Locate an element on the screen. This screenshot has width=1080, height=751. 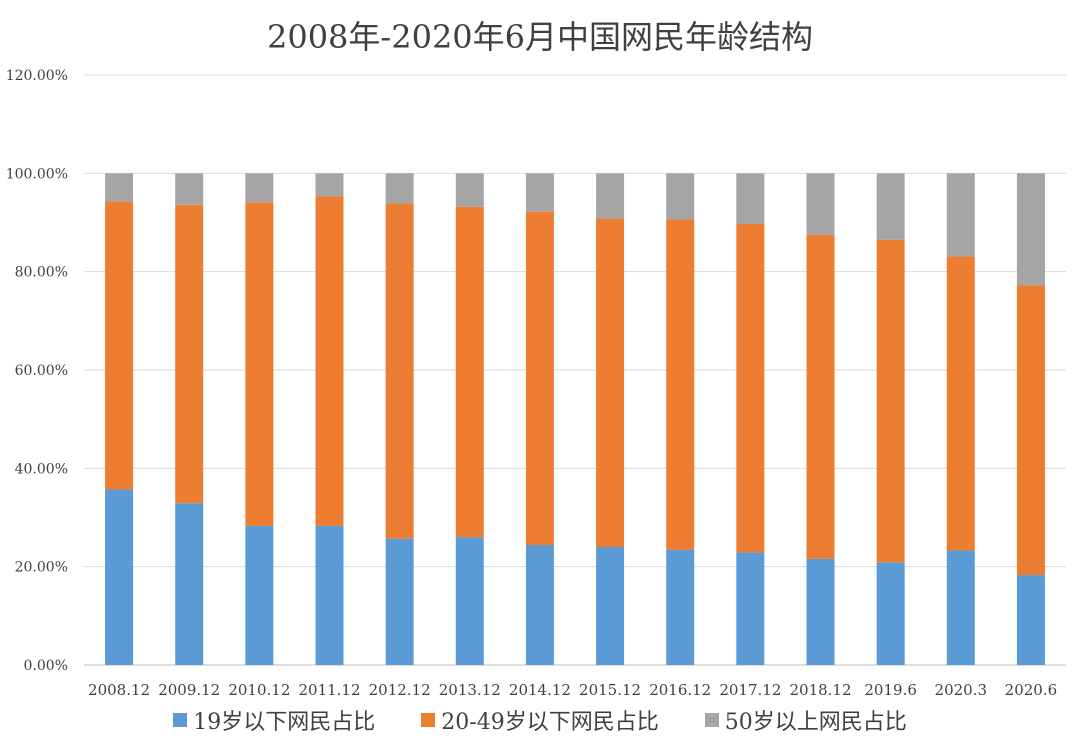
bar-segment-s0-2020.3 is located at coordinates (960, 607).